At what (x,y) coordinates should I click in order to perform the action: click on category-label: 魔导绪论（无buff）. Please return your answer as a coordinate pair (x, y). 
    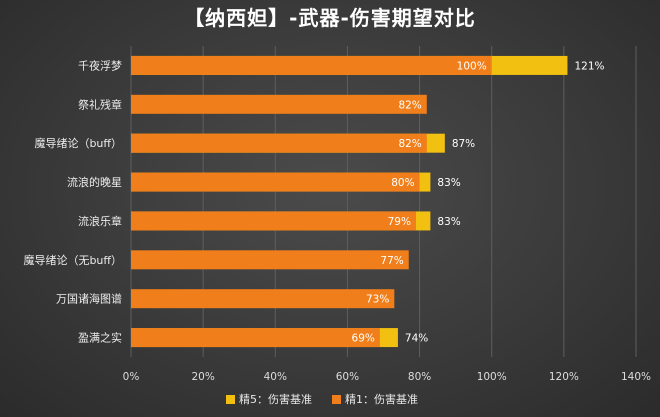
    Looking at the image, I should click on (72, 260).